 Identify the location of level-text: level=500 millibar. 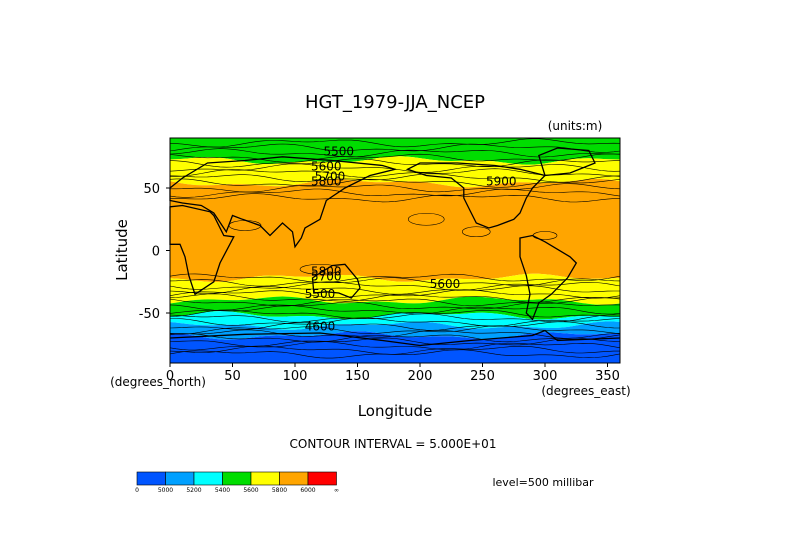
(543, 482).